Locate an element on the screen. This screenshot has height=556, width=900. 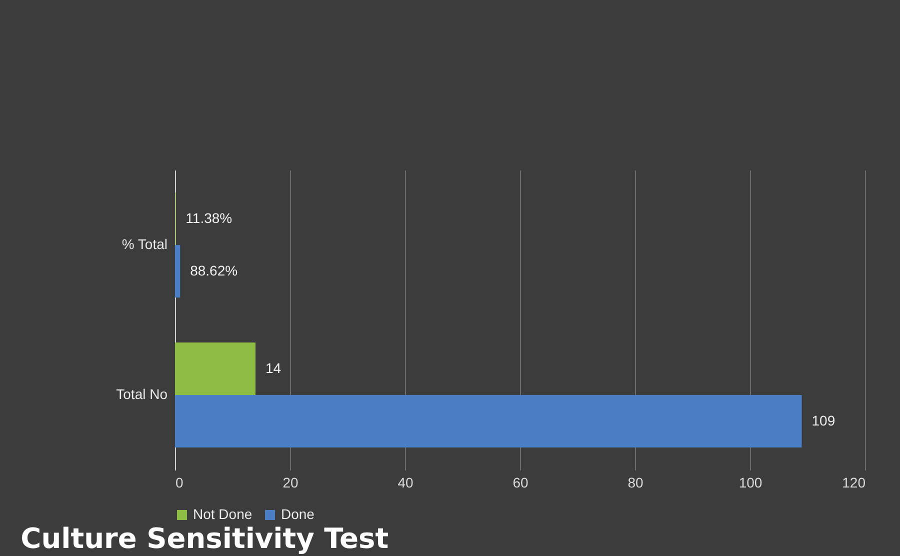
x-tick-label: 40 is located at coordinates (406, 482).